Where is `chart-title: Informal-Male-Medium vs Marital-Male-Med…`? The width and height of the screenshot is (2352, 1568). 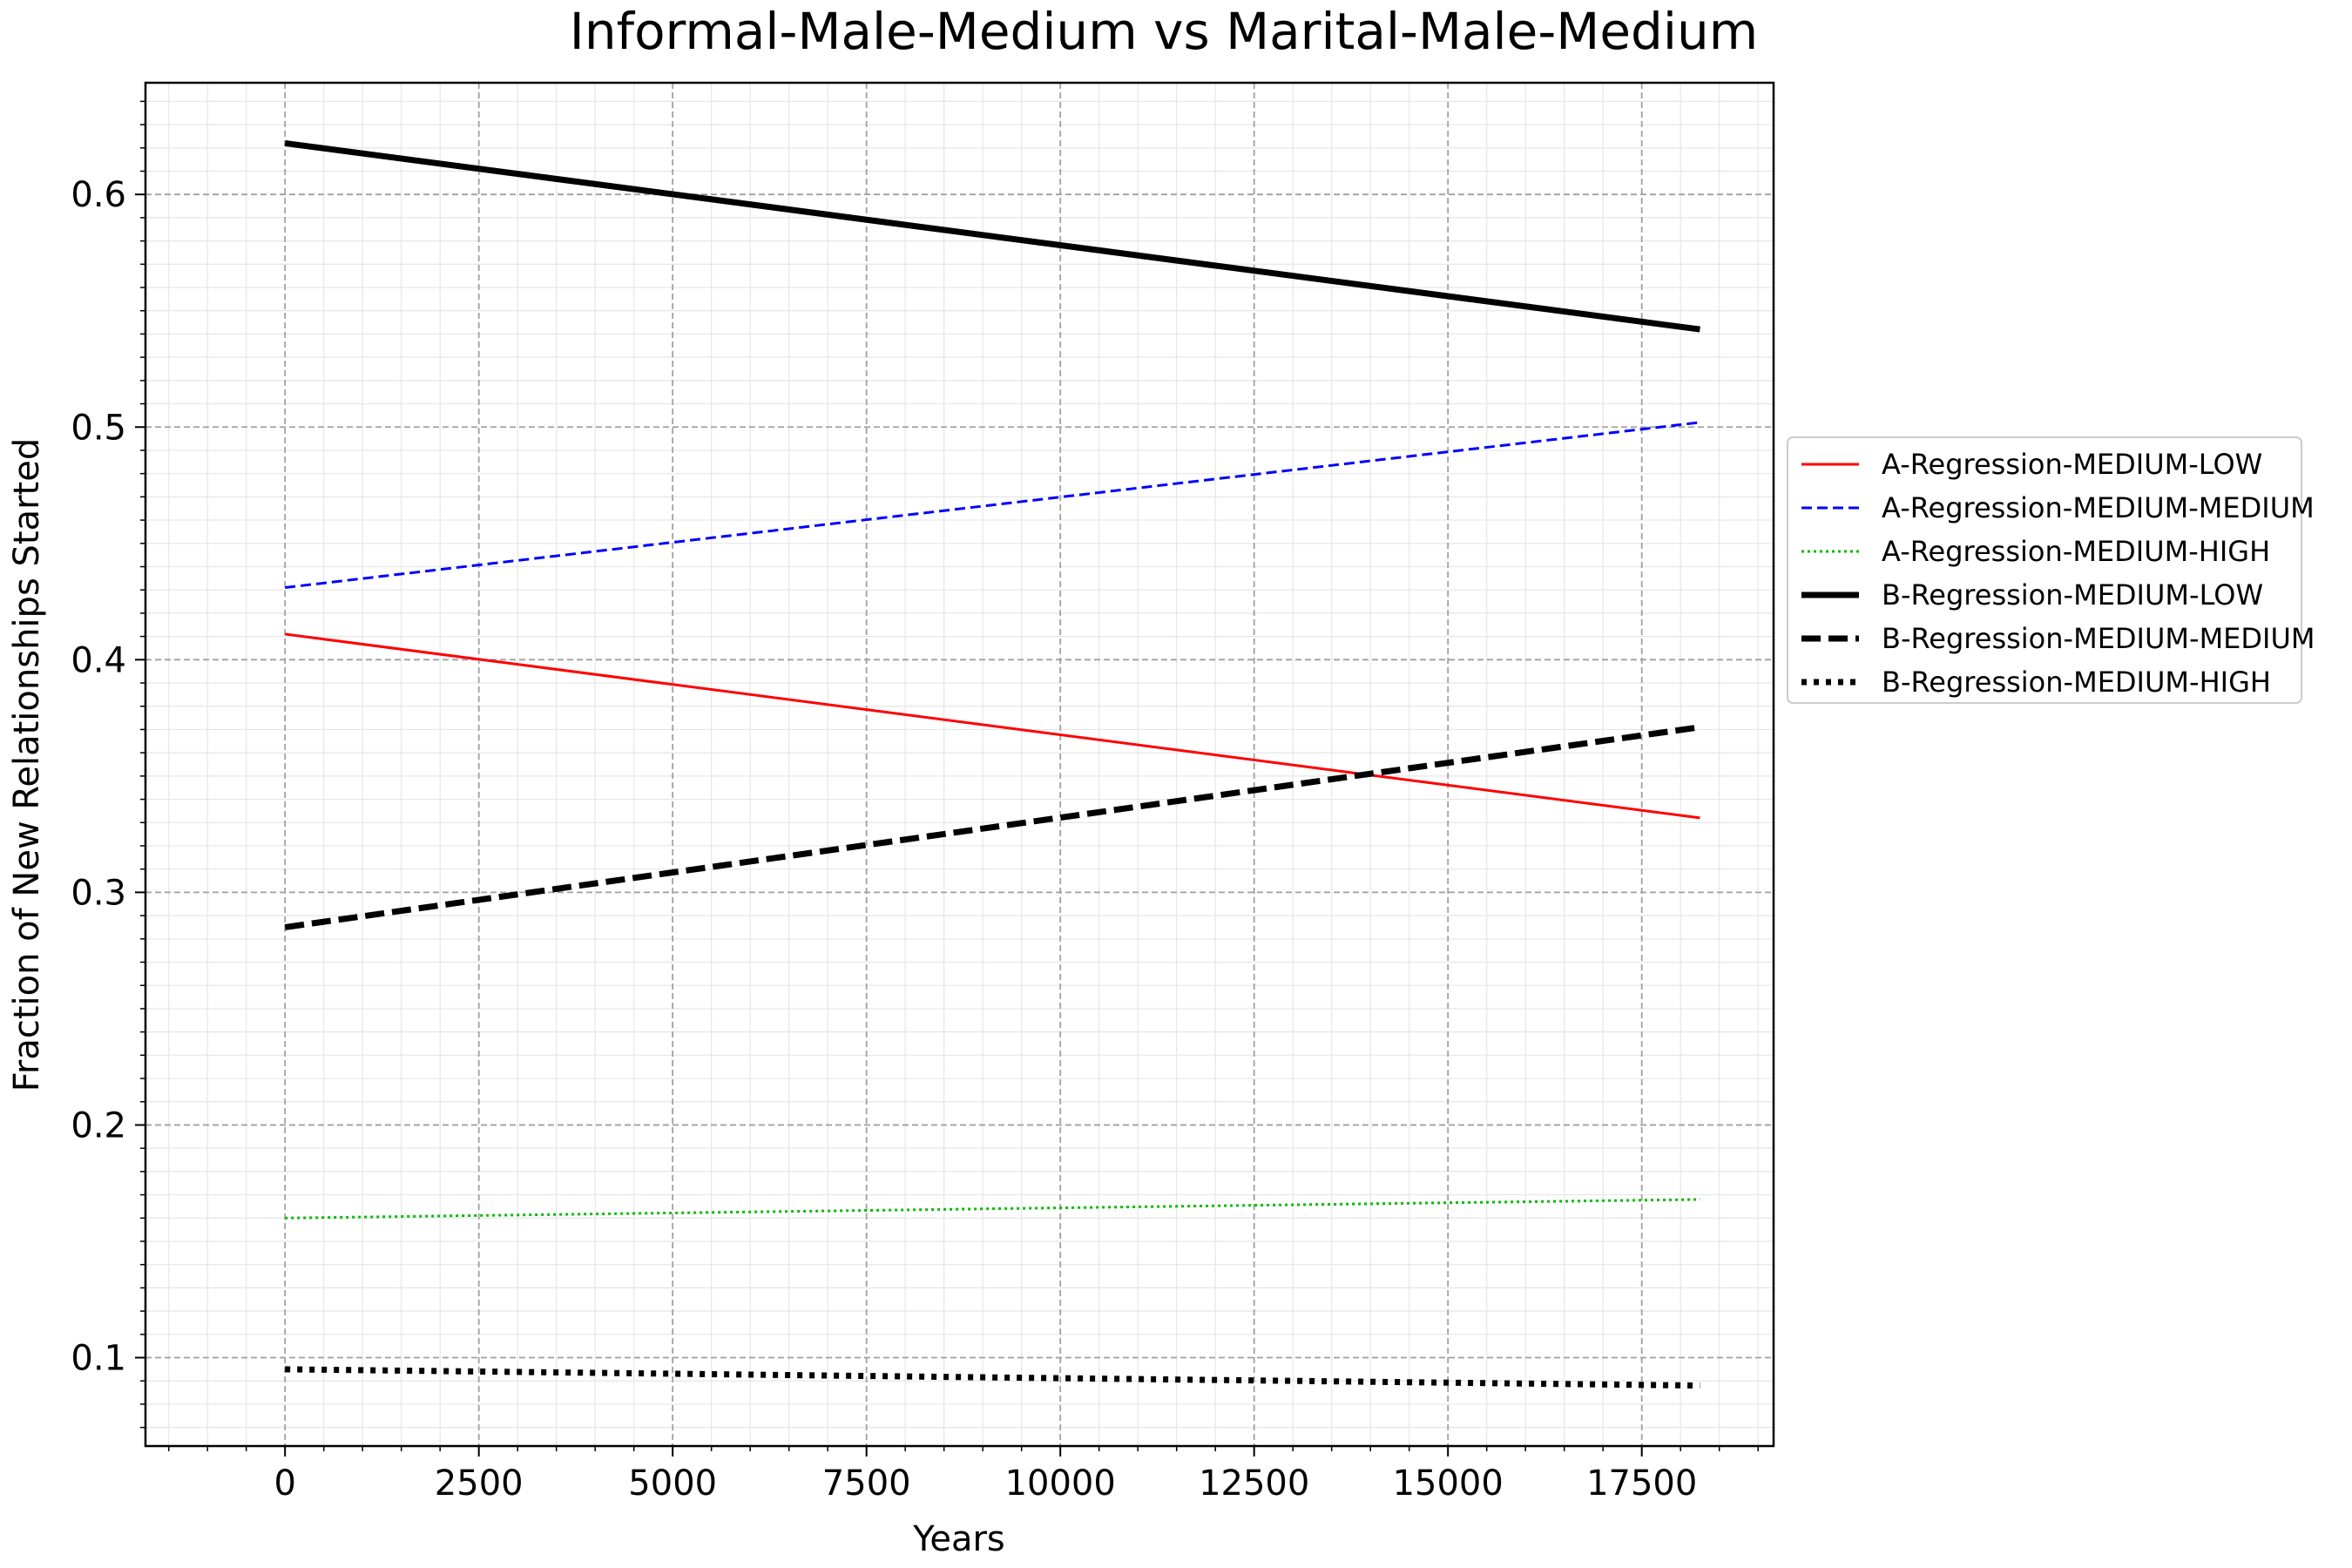 chart-title: Informal-Male-Medium vs Marital-Male-Med… is located at coordinates (1164, 32).